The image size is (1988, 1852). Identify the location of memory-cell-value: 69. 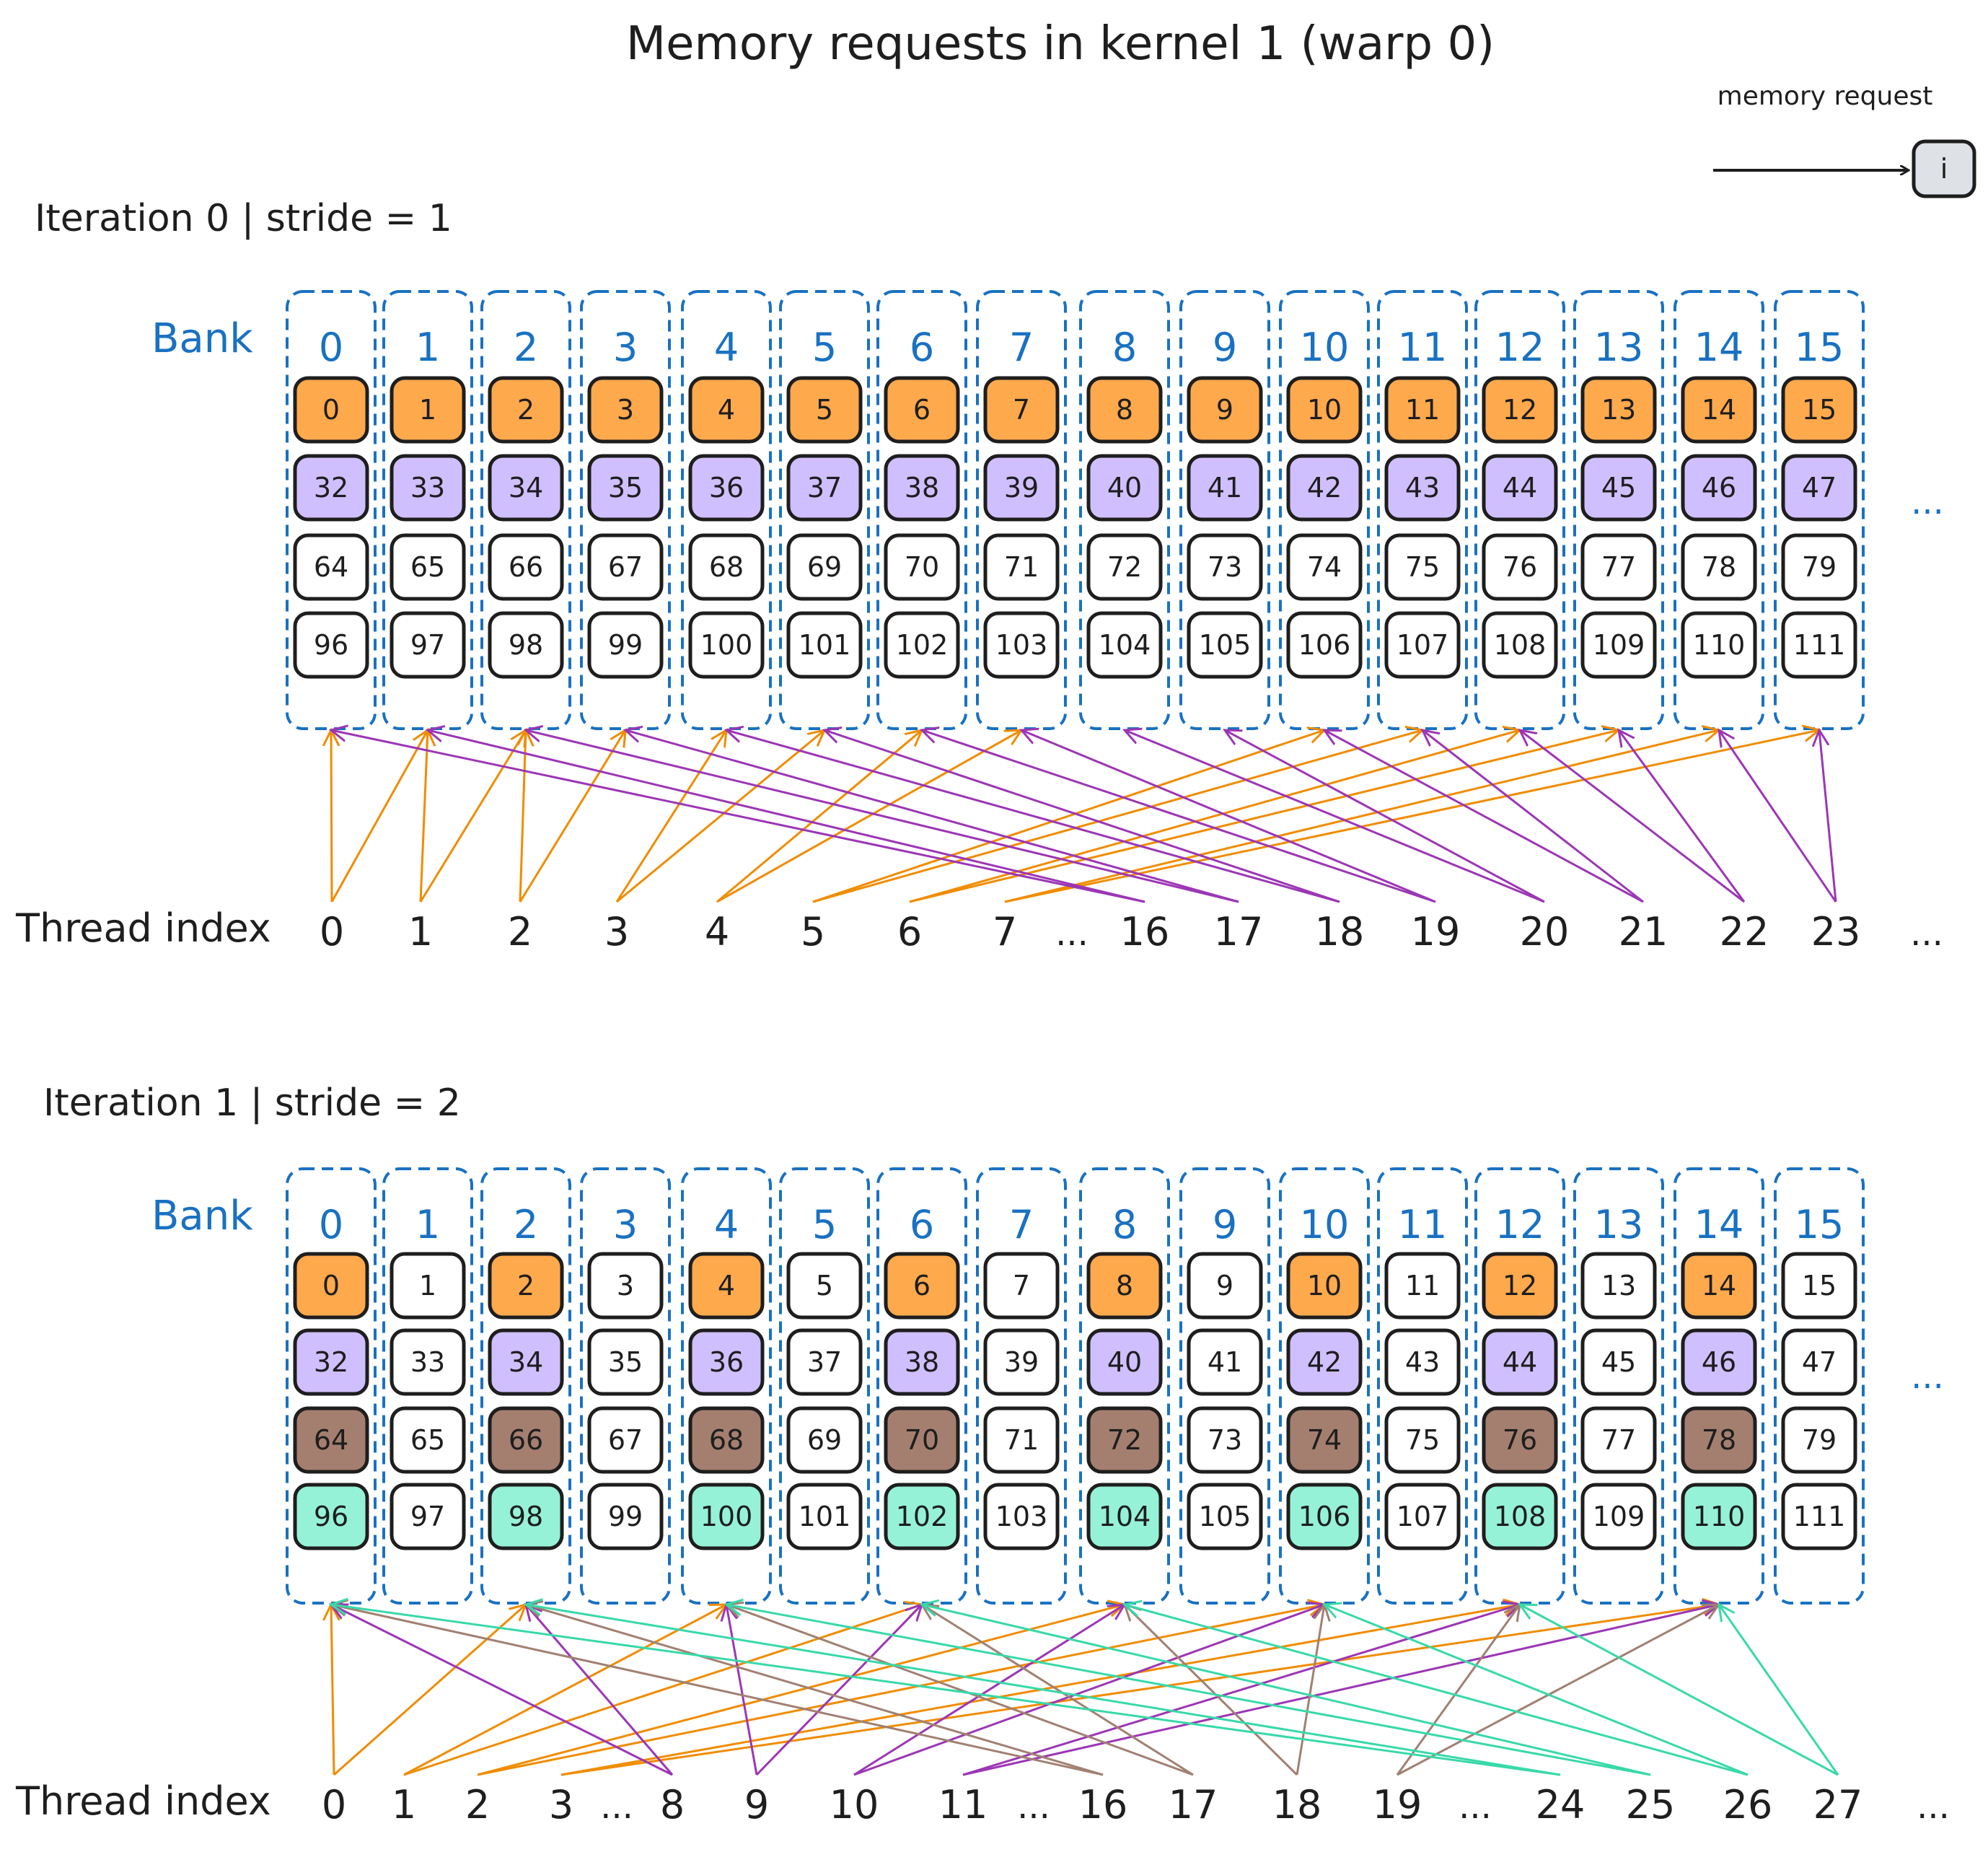
(824, 1440).